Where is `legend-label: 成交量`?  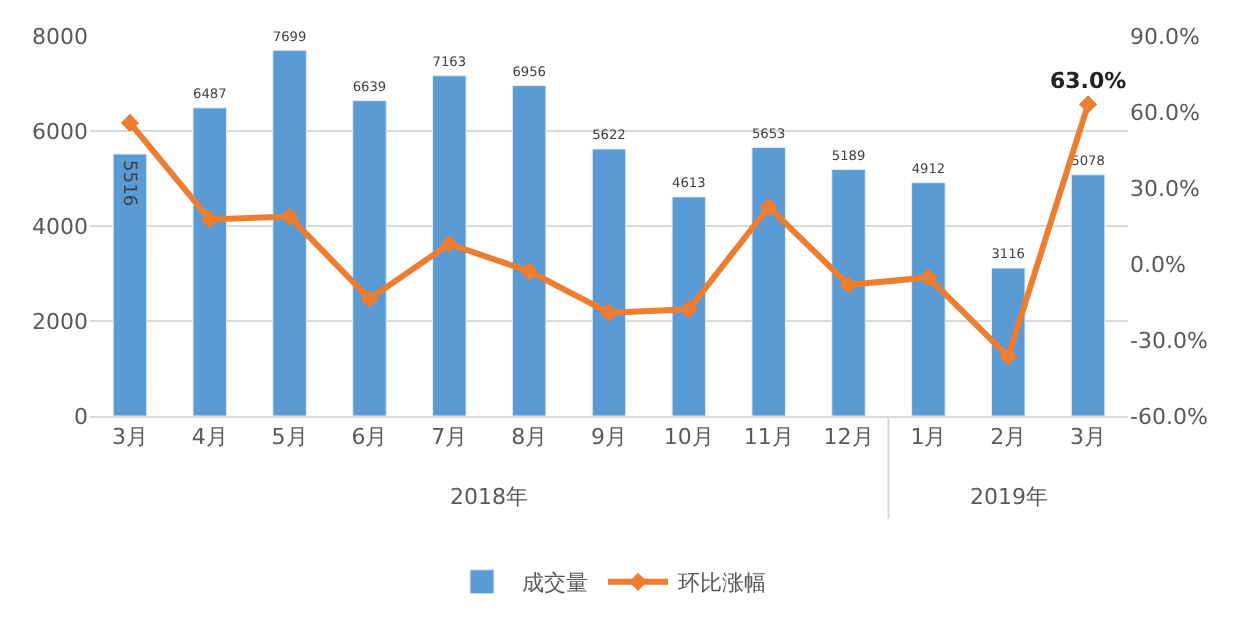
legend-label: 成交量 is located at coordinates (555, 583).